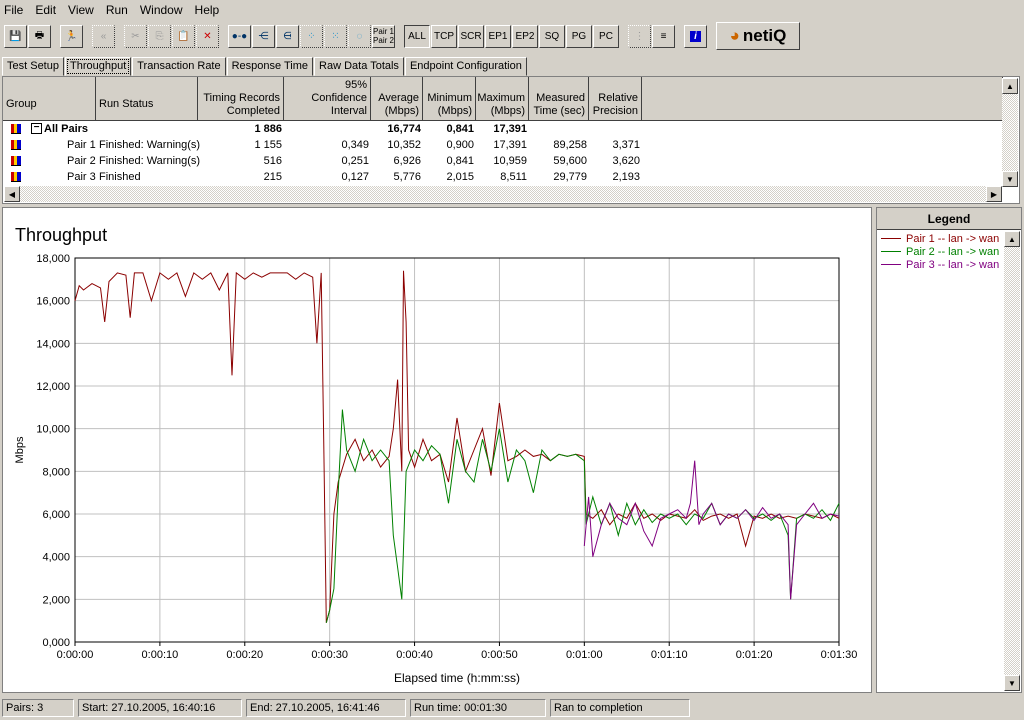 The height and width of the screenshot is (720, 1024). Describe the element at coordinates (525, 36) in the screenshot. I see `filter-ep2-button: EP2` at that location.